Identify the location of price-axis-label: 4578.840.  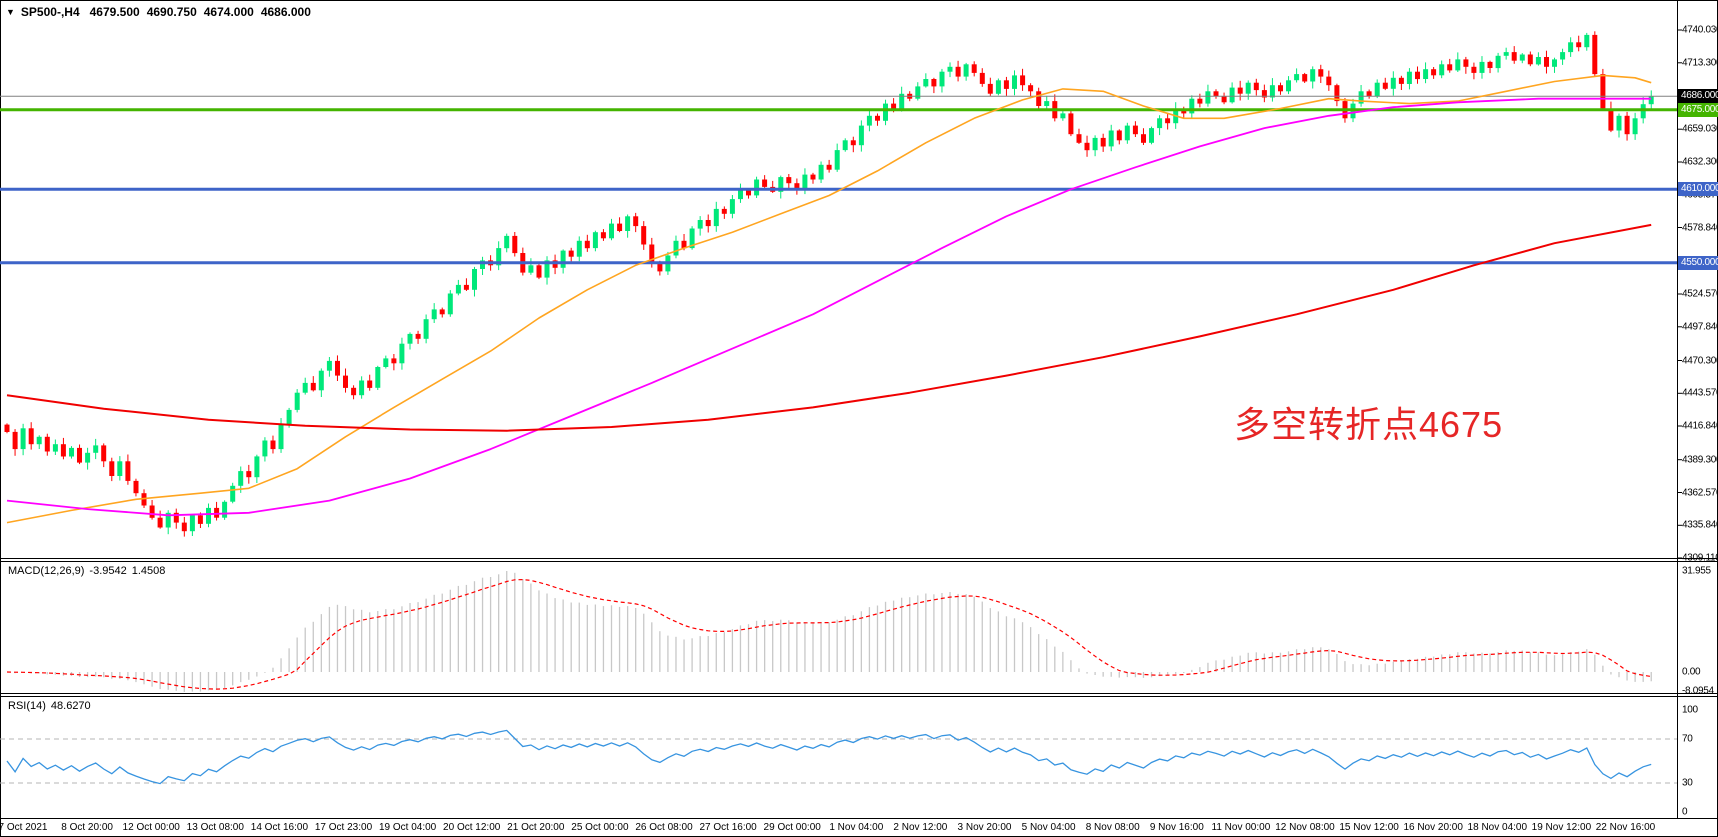
(1700, 228).